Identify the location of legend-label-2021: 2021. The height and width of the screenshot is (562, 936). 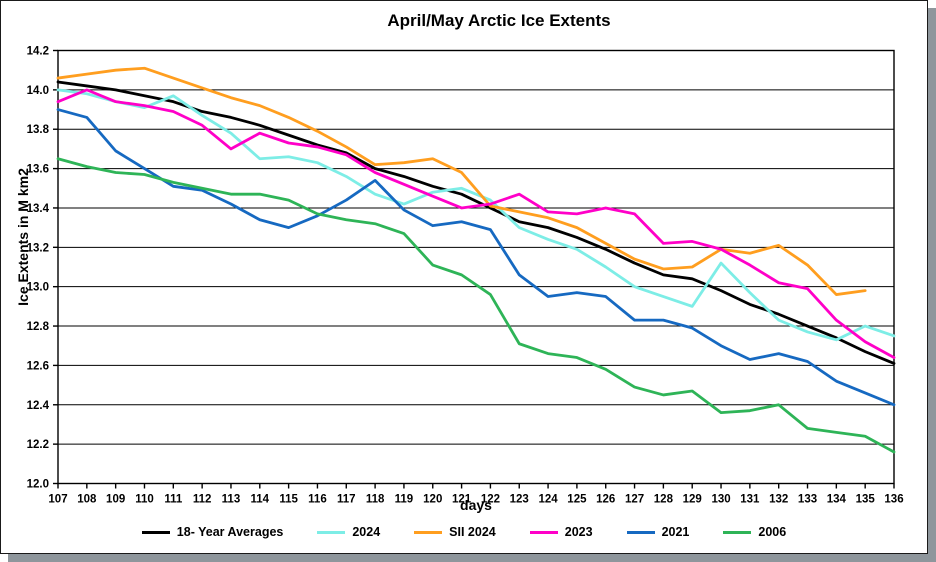
(675, 532).